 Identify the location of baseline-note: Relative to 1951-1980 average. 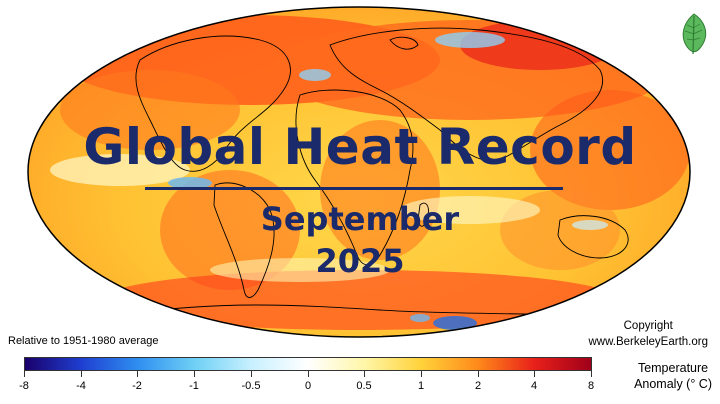
(83, 341).